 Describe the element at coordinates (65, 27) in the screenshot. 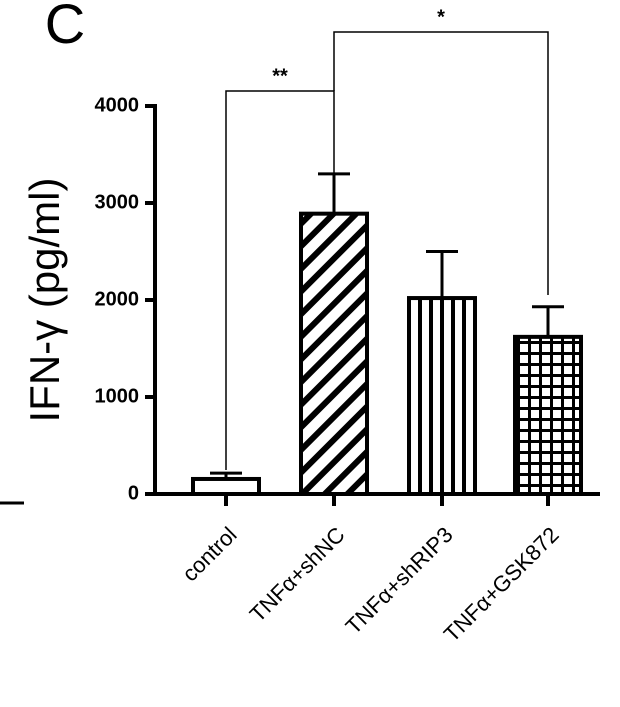

I see `panel-label: C` at that location.